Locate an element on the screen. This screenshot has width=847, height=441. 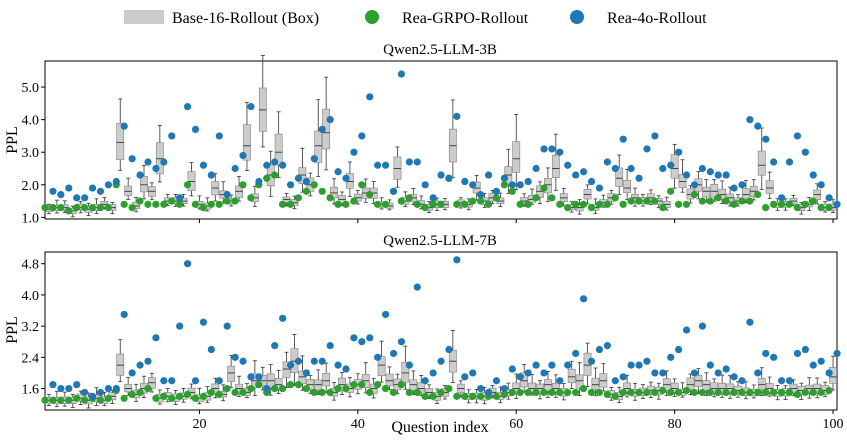
x-tick-label: 20 is located at coordinates (199, 424).